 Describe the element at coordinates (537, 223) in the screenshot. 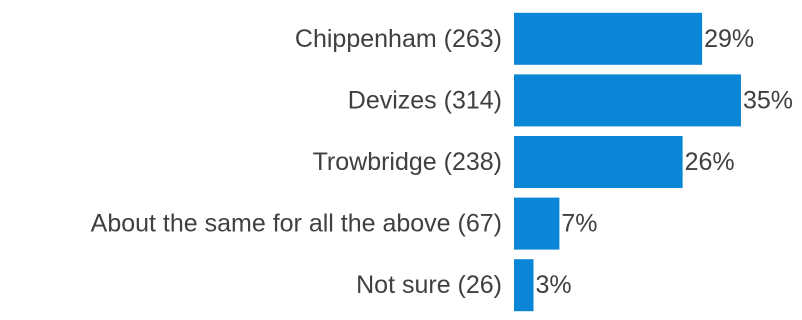

I see `bar-about-the-same-for-all-the-above` at that location.